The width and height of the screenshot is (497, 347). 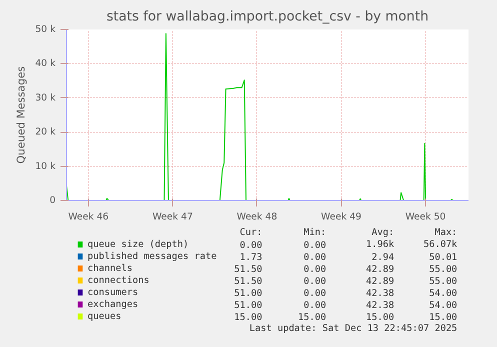 I want to click on y-tick-label: 10 k, so click(x=45, y=166).